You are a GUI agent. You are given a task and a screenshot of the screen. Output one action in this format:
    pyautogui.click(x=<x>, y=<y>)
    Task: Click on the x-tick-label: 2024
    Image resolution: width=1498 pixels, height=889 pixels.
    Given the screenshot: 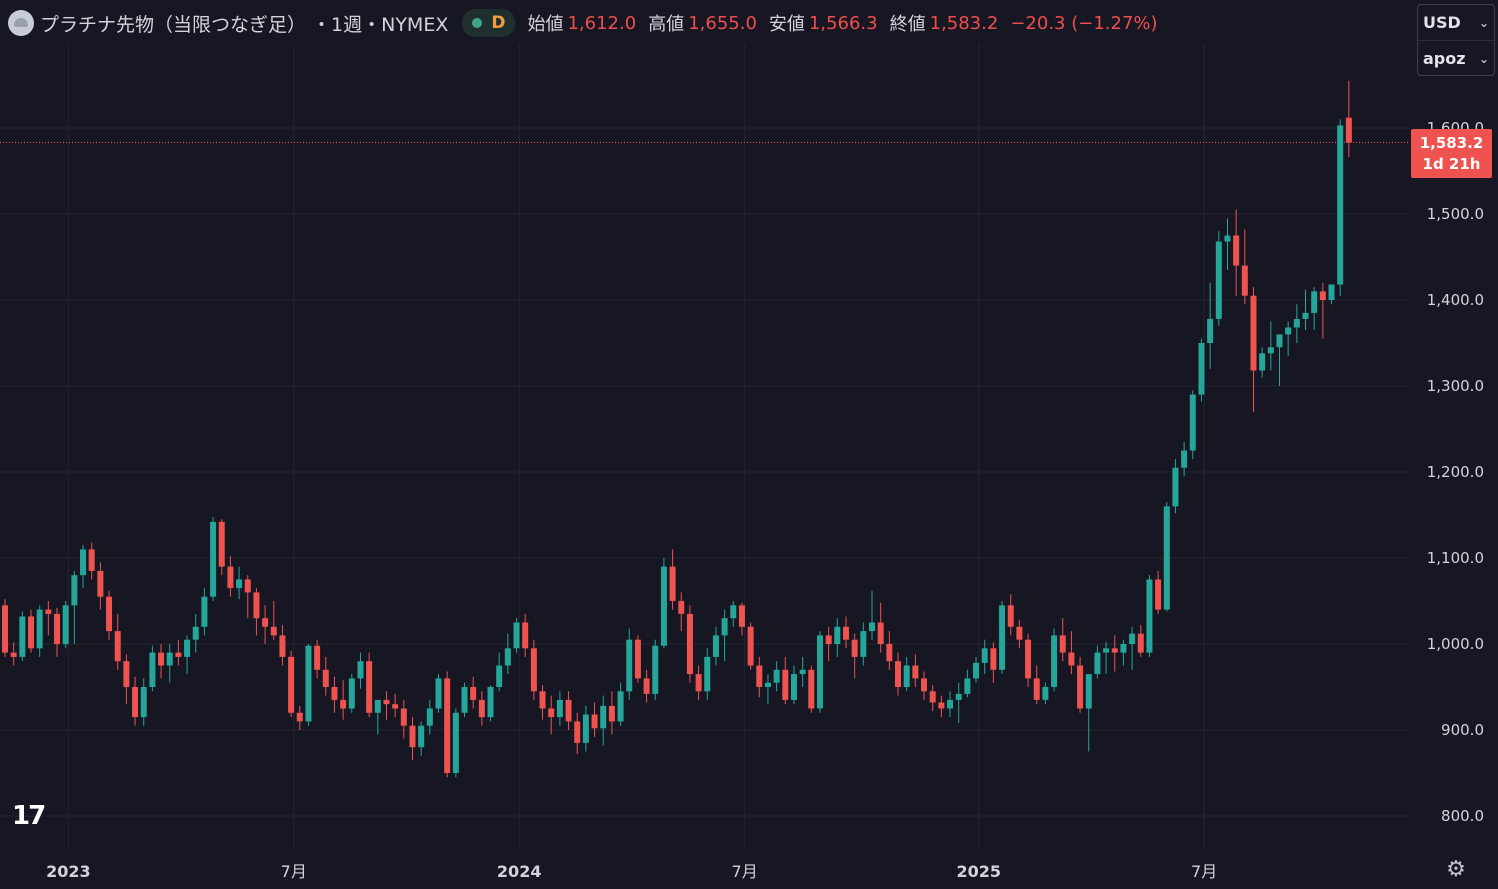 What is the action you would take?
    pyautogui.click(x=519, y=871)
    